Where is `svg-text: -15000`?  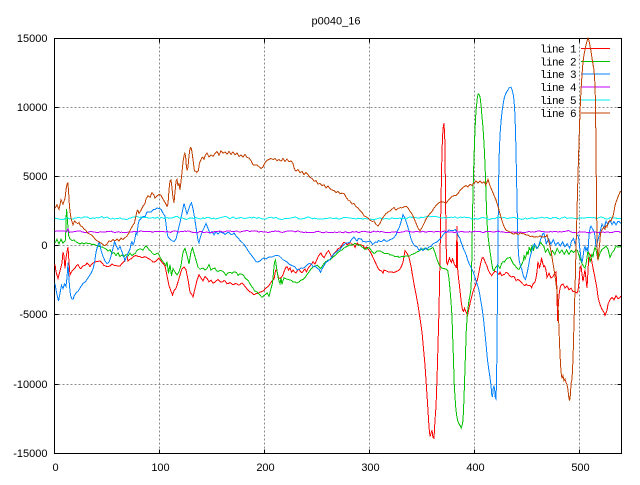
svg-text: -15000 is located at coordinates (30, 454).